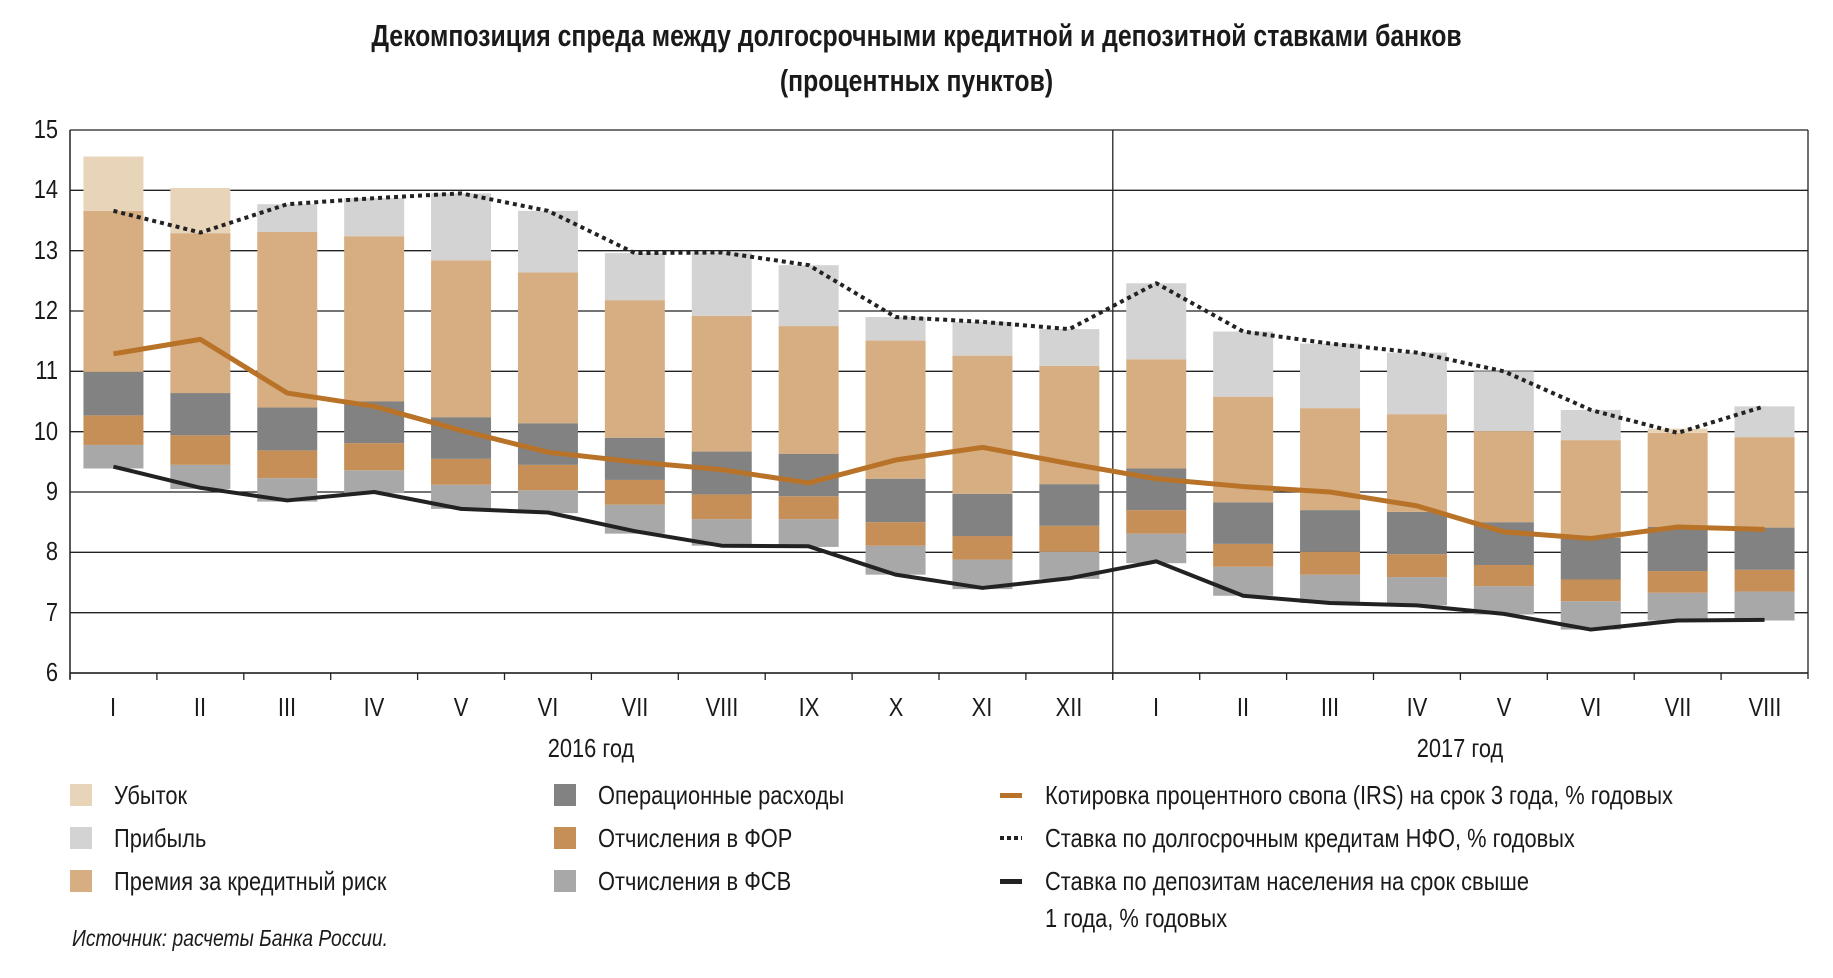  What do you see at coordinates (565, 881) in the screenshot?
I see `legend-swatch-fsv` at bounding box center [565, 881].